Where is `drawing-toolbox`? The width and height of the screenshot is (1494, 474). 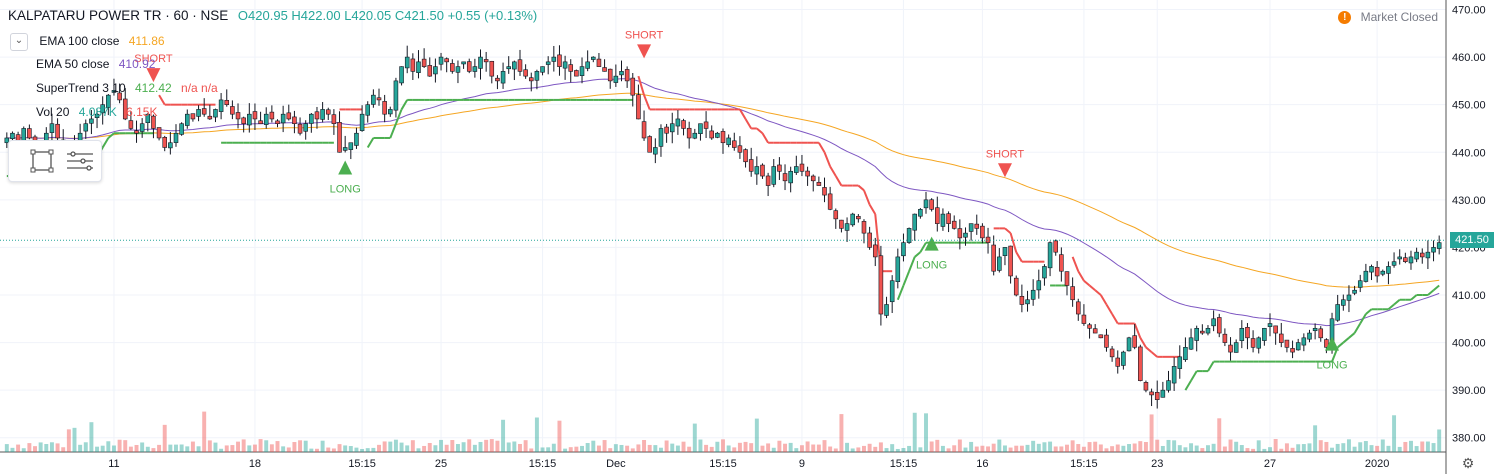 drawing-toolbox is located at coordinates (55, 161).